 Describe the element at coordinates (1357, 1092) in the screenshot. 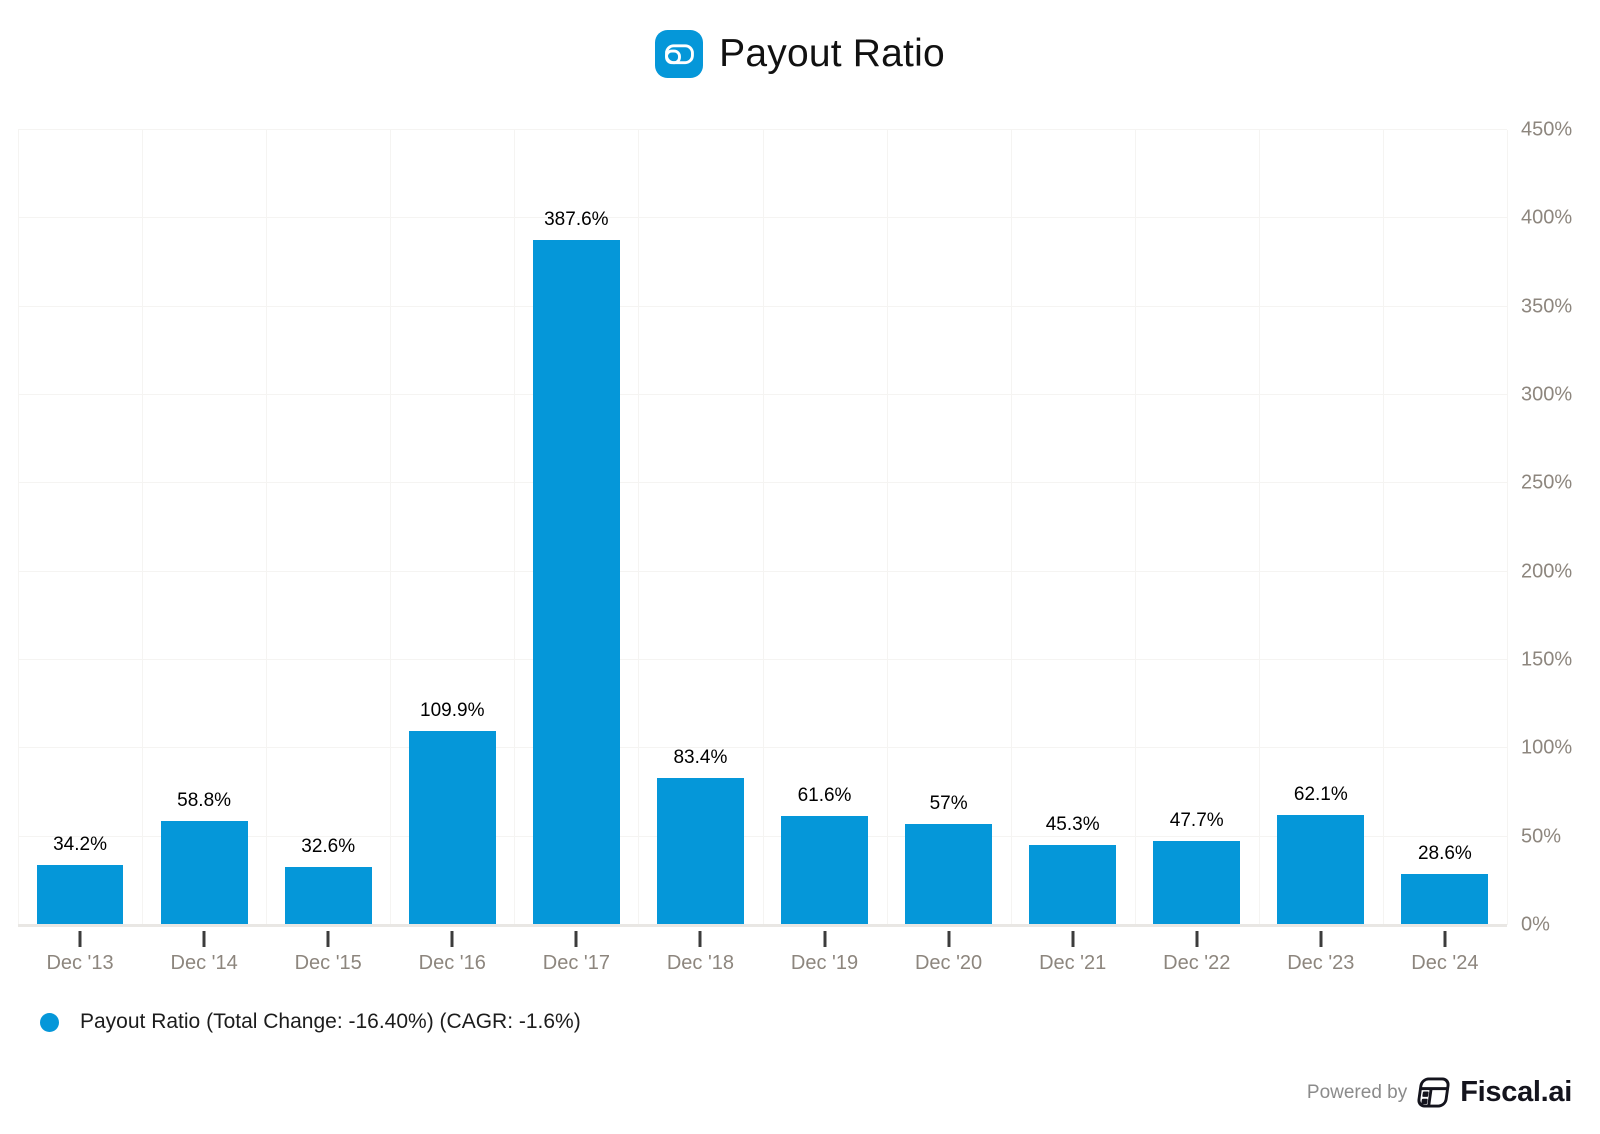

I see `powered-by-text: Powered by` at that location.